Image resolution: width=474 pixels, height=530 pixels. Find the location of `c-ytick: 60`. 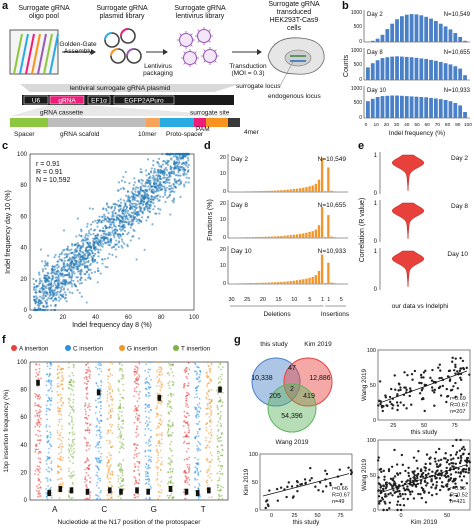

c-ytick: 60 is located at coordinates (23, 217).